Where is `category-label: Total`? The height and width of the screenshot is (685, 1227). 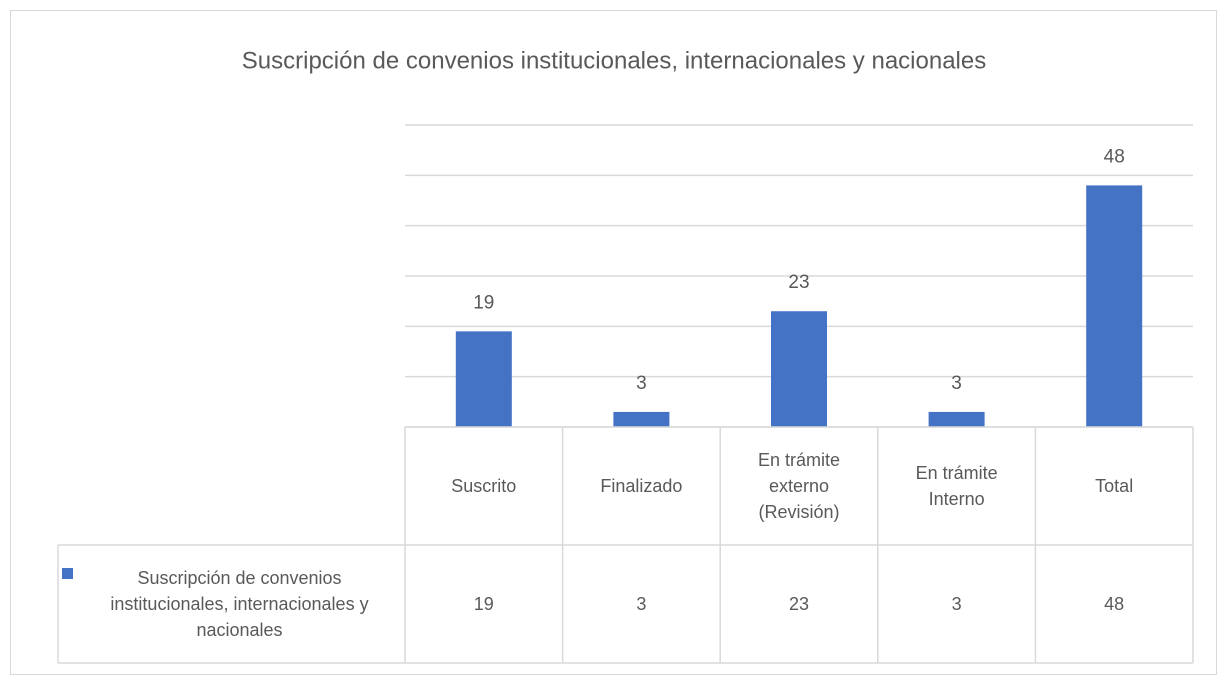
category-label: Total is located at coordinates (1114, 486).